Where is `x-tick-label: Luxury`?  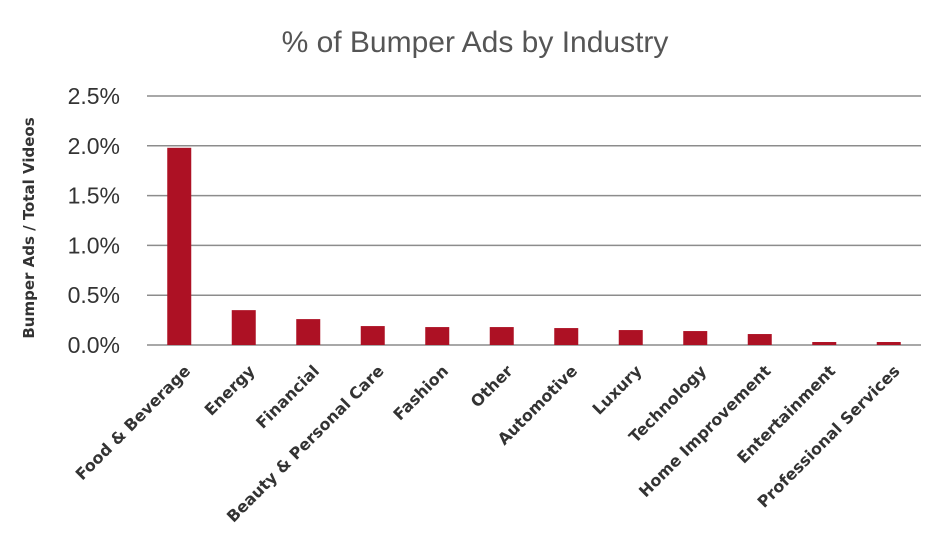
x-tick-label: Luxury is located at coordinates (617, 389).